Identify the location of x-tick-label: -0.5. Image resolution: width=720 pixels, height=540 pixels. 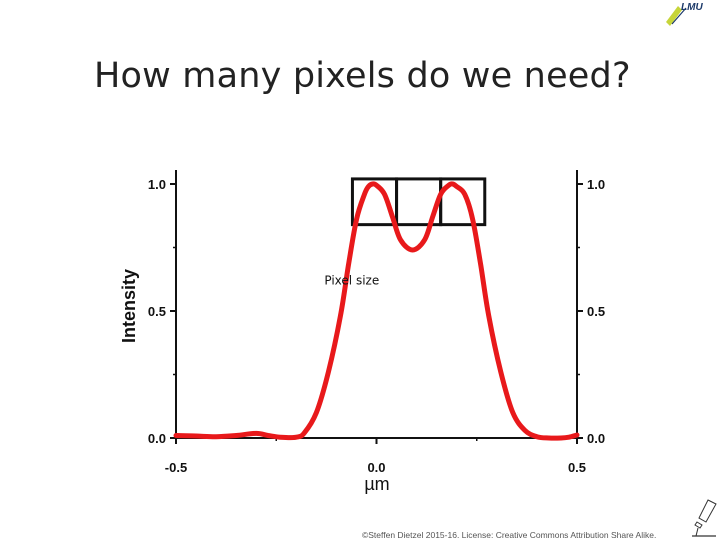
(176, 467).